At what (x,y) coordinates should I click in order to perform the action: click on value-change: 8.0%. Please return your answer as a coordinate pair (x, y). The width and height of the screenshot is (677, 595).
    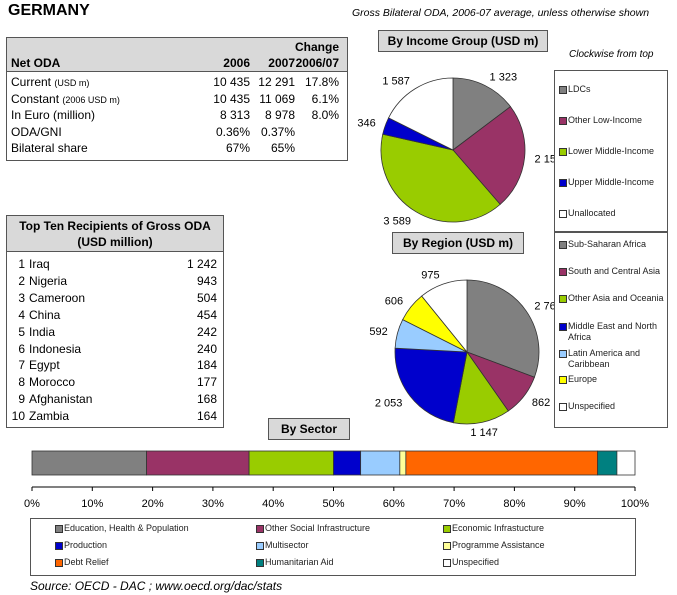
    Looking at the image, I should click on (325, 115).